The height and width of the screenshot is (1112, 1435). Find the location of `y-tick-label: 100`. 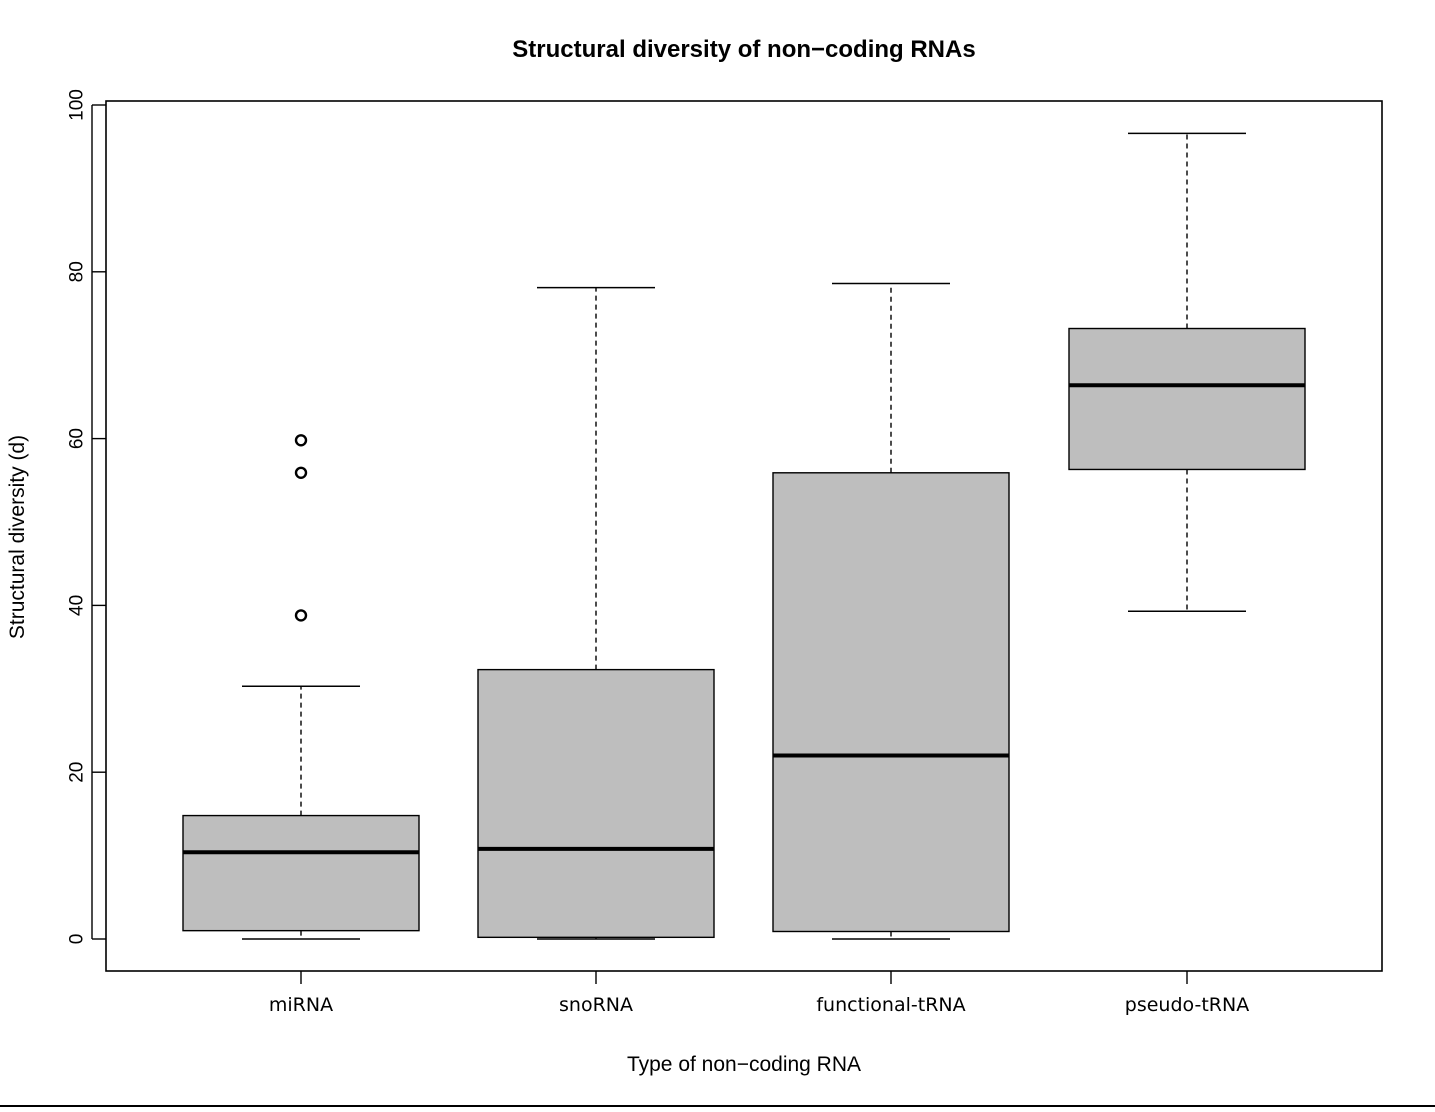

y-tick-label: 100 is located at coordinates (77, 105).